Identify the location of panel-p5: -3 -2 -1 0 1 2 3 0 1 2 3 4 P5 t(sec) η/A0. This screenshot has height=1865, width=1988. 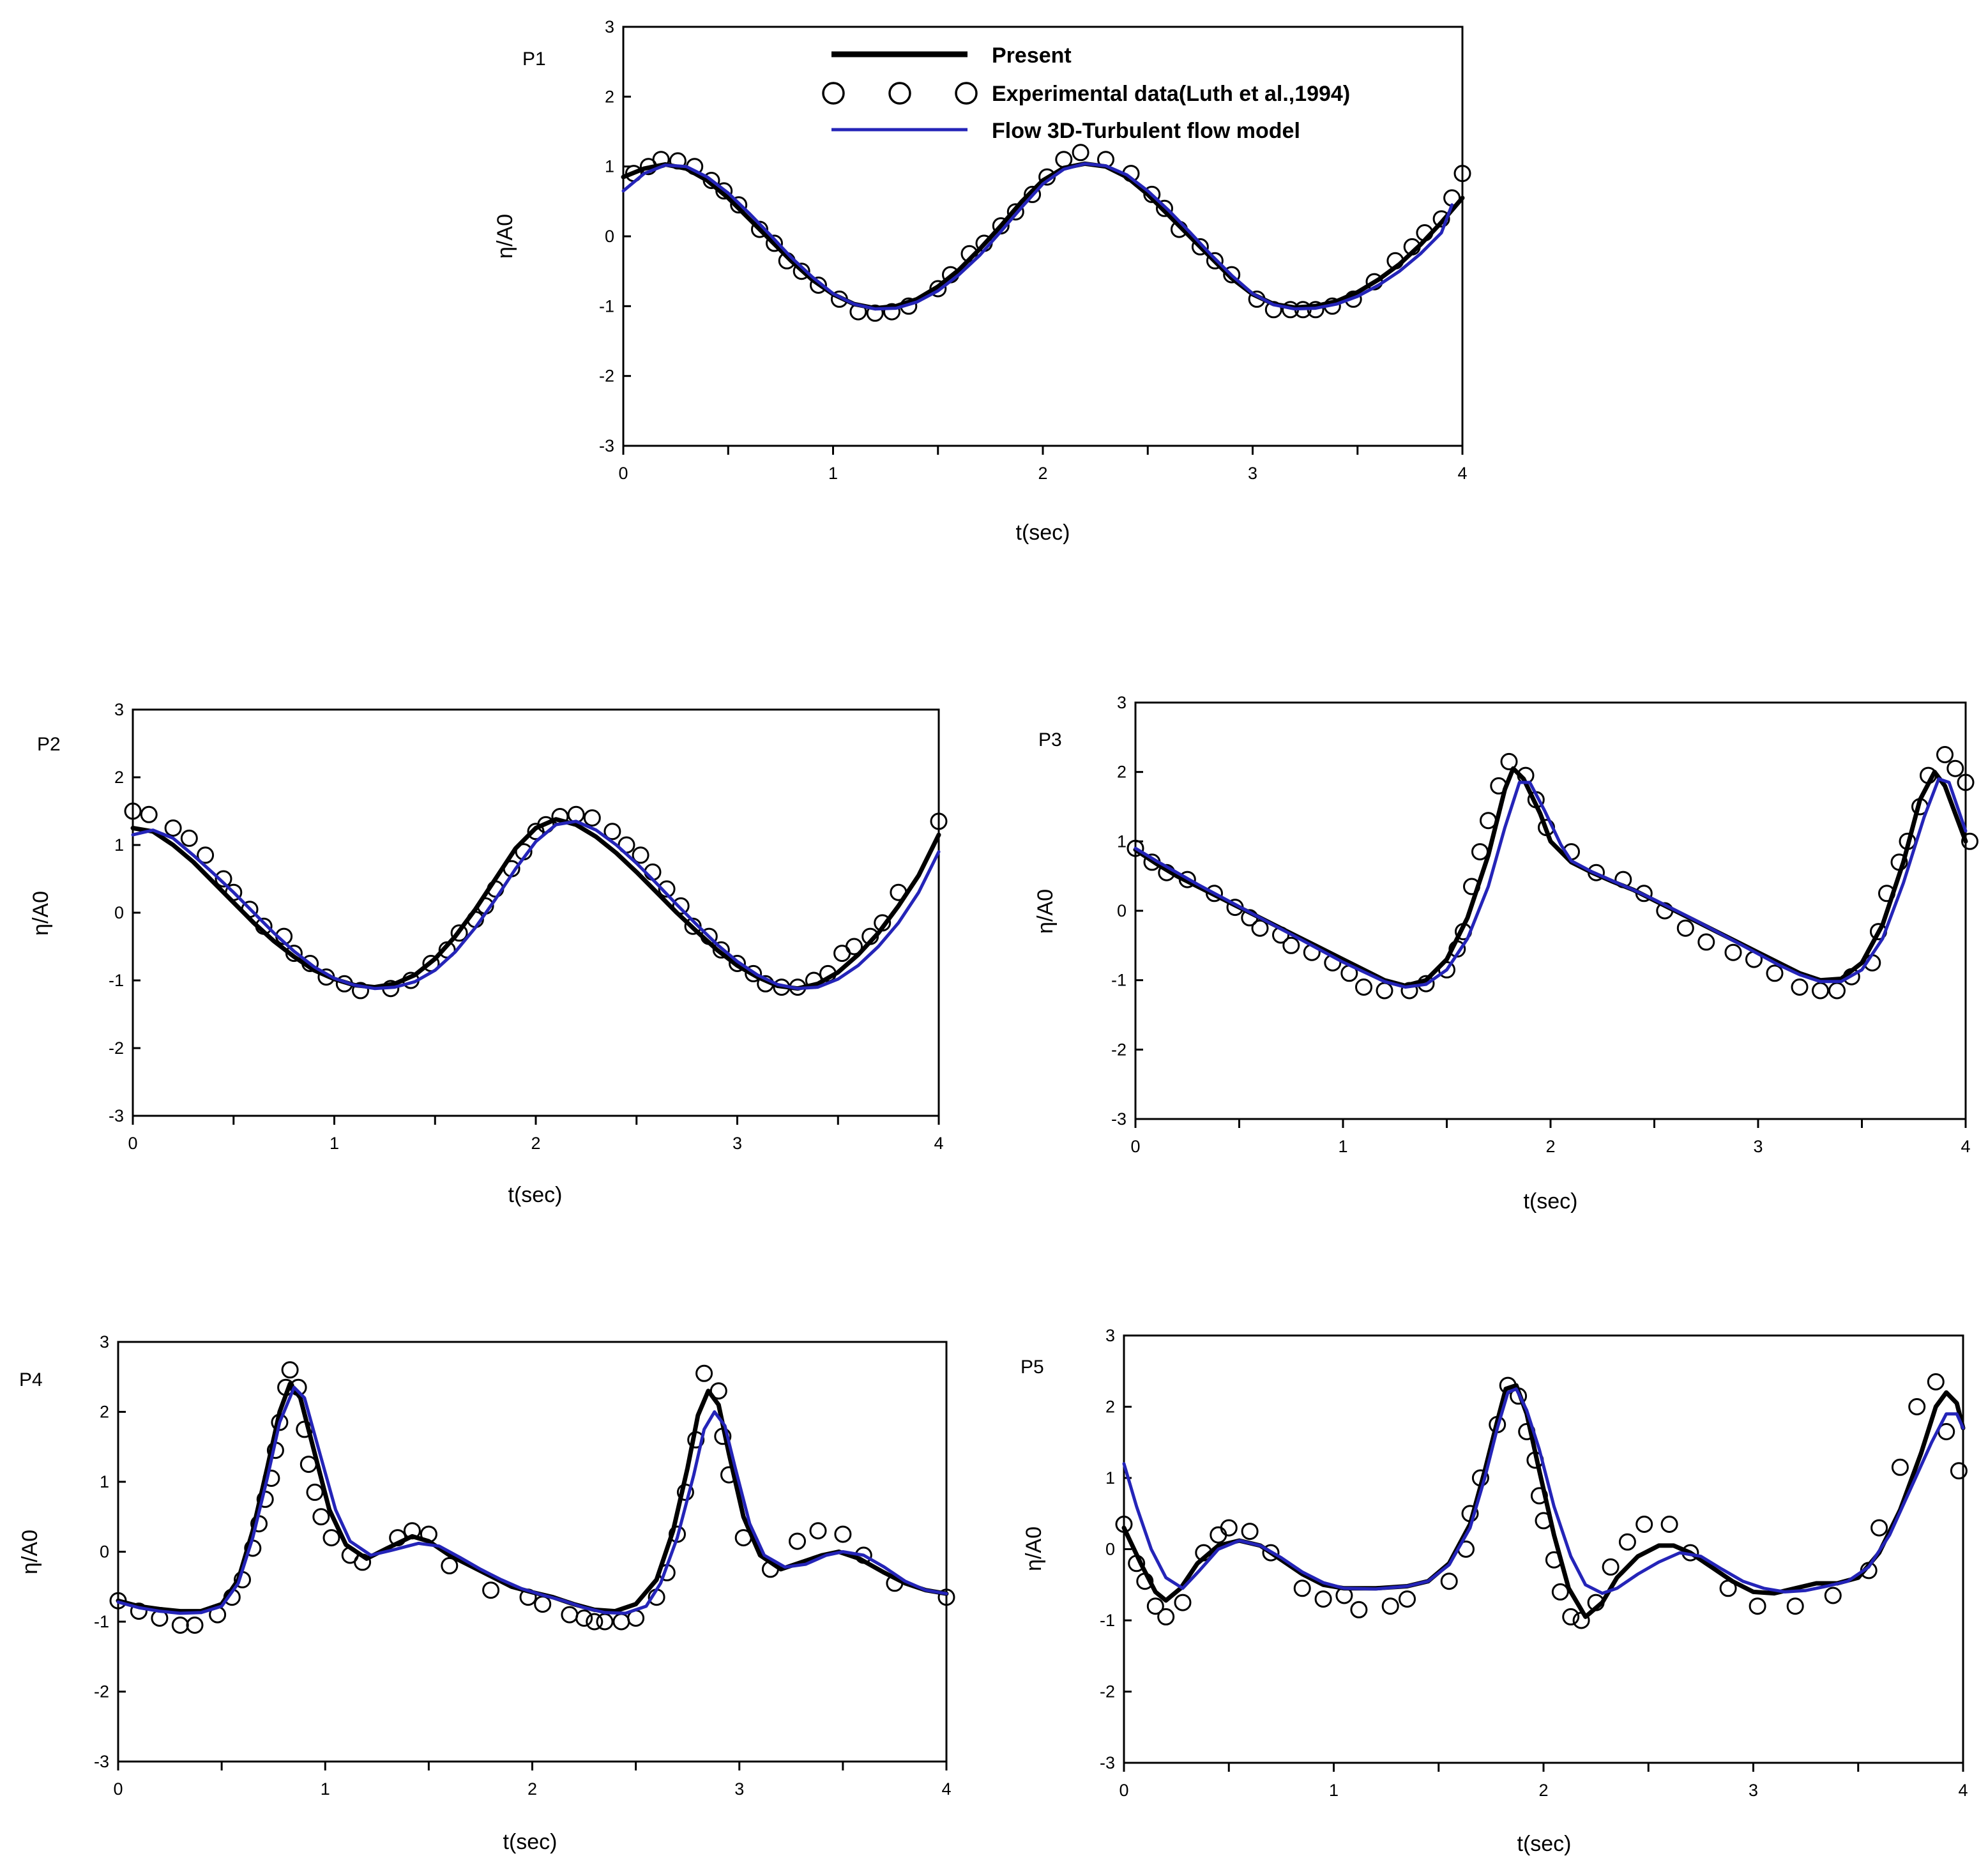
(1495, 1591).